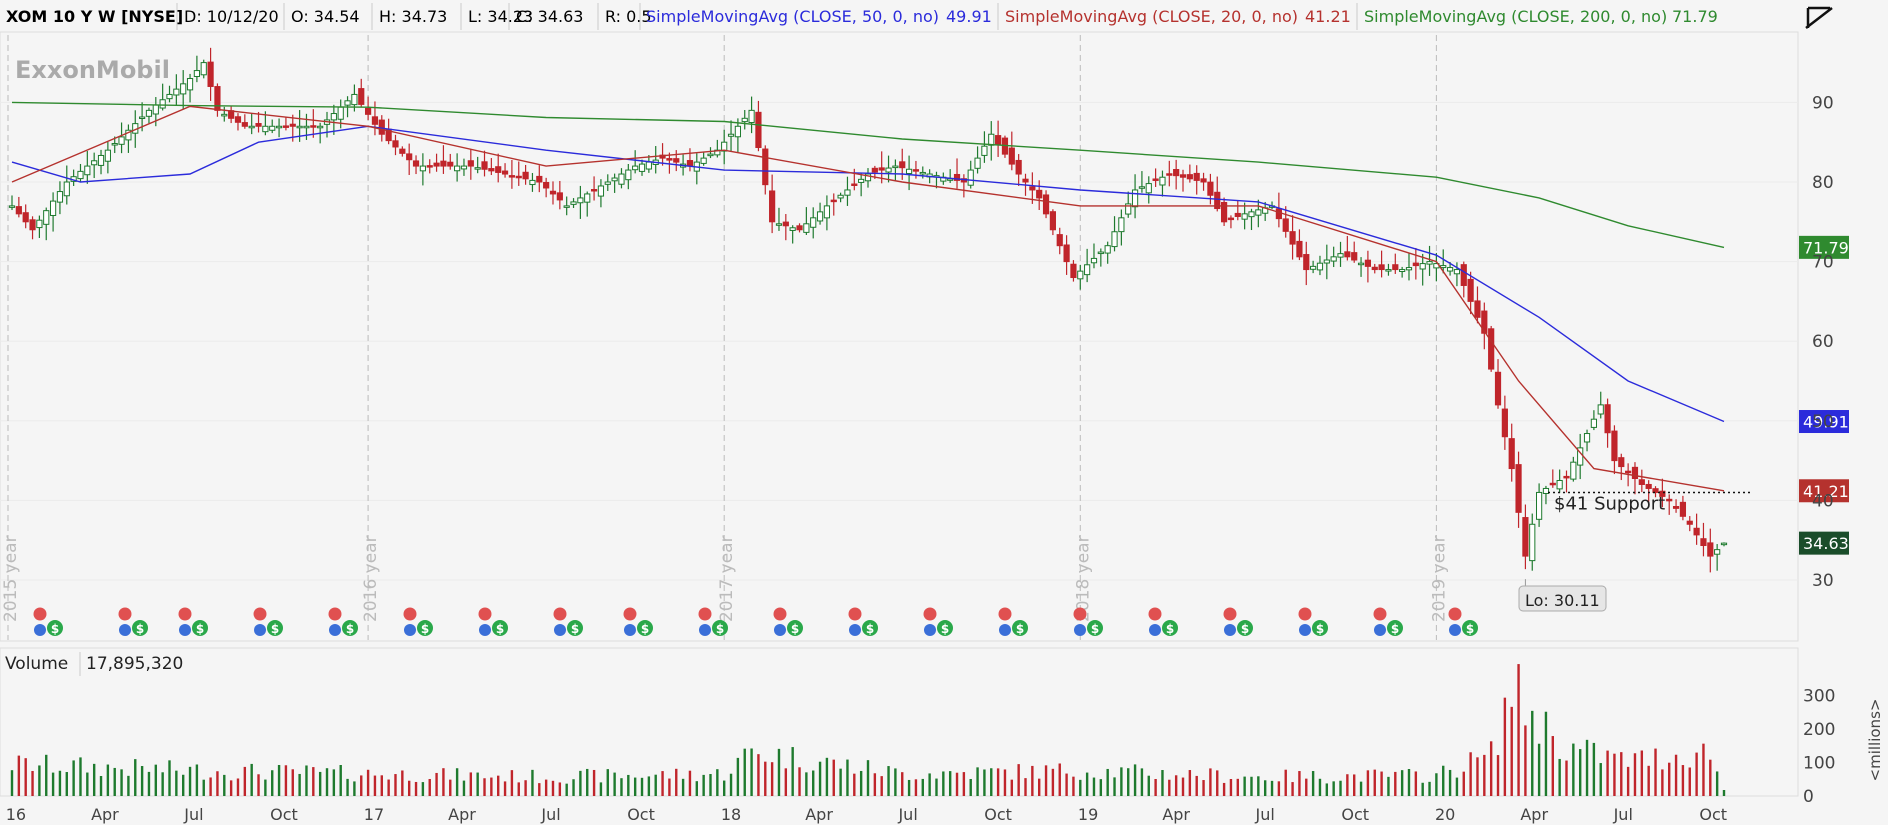 This screenshot has height=825, width=1888. Describe the element at coordinates (94, 16) in the screenshot. I see `symbol-label: XOM 10 Y W [NYSE]` at that location.